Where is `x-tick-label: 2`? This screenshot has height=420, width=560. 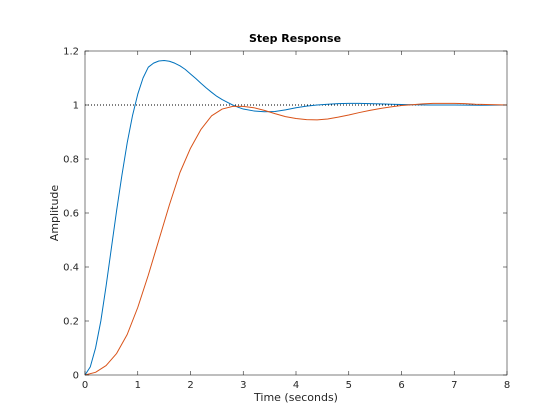 x-tick-label: 2 is located at coordinates (190, 385).